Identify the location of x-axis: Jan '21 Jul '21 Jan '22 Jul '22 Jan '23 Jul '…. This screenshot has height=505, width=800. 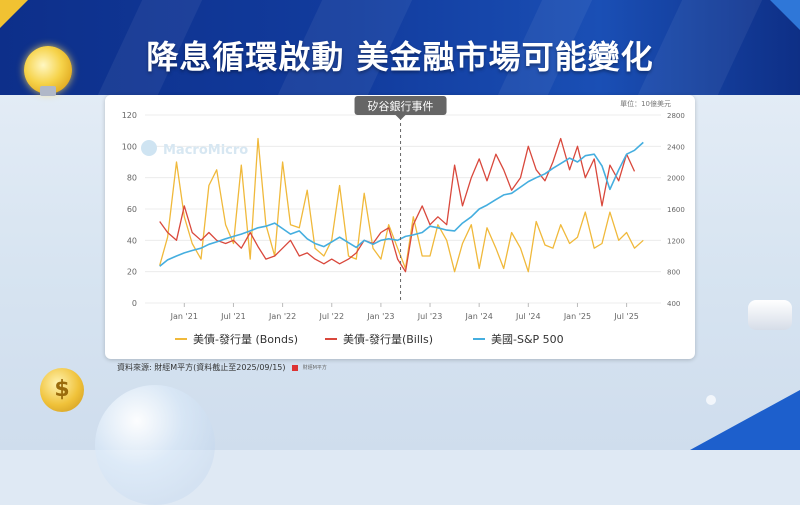
(404, 312).